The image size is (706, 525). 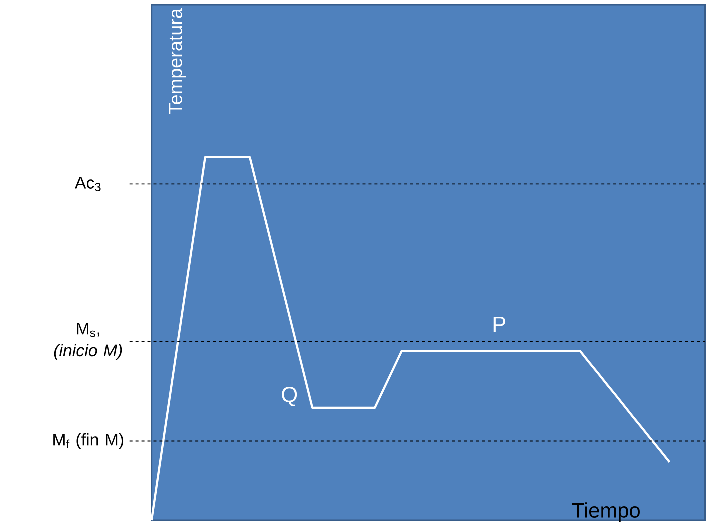 I want to click on y-axis-title: Temperatura, so click(x=177, y=61).